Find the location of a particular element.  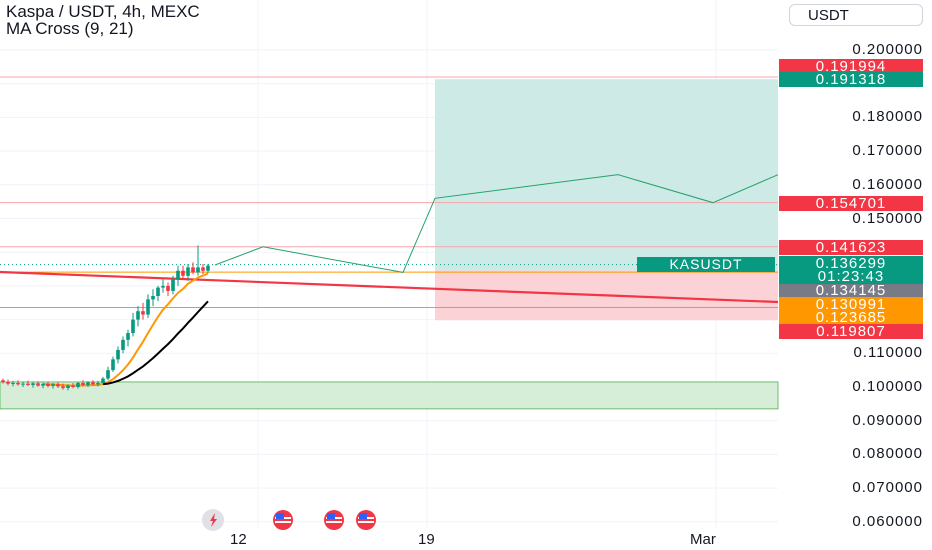

lightning-icon is located at coordinates (213, 520).